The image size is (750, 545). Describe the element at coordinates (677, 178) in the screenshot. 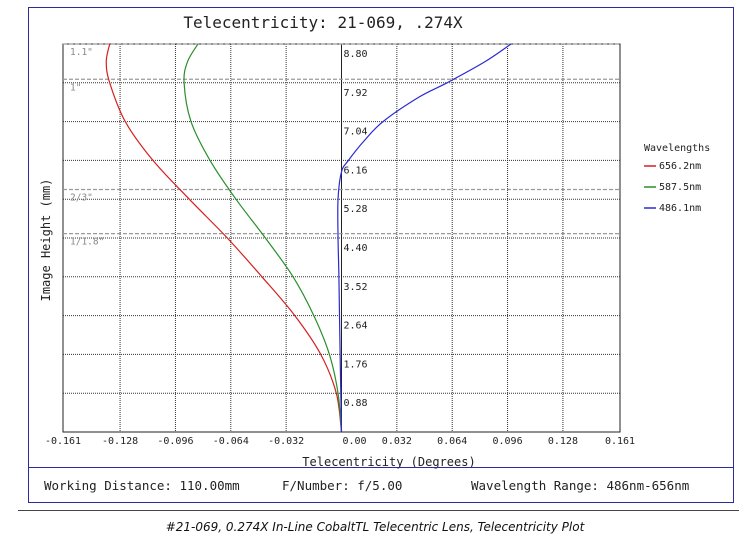

I see `legend: Wavelengths 656.2nm 587.5nm 486.1nm` at that location.